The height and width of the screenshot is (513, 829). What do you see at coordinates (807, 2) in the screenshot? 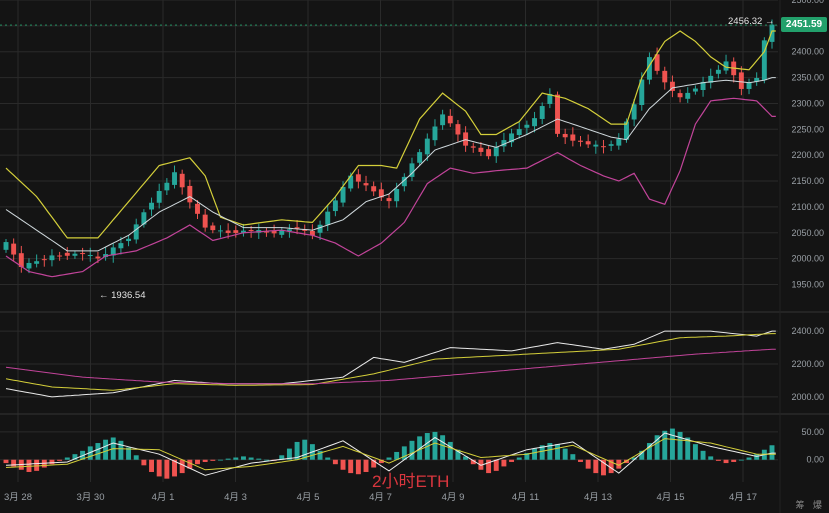
I see `y-tick-label: 2500.00` at bounding box center [807, 2].